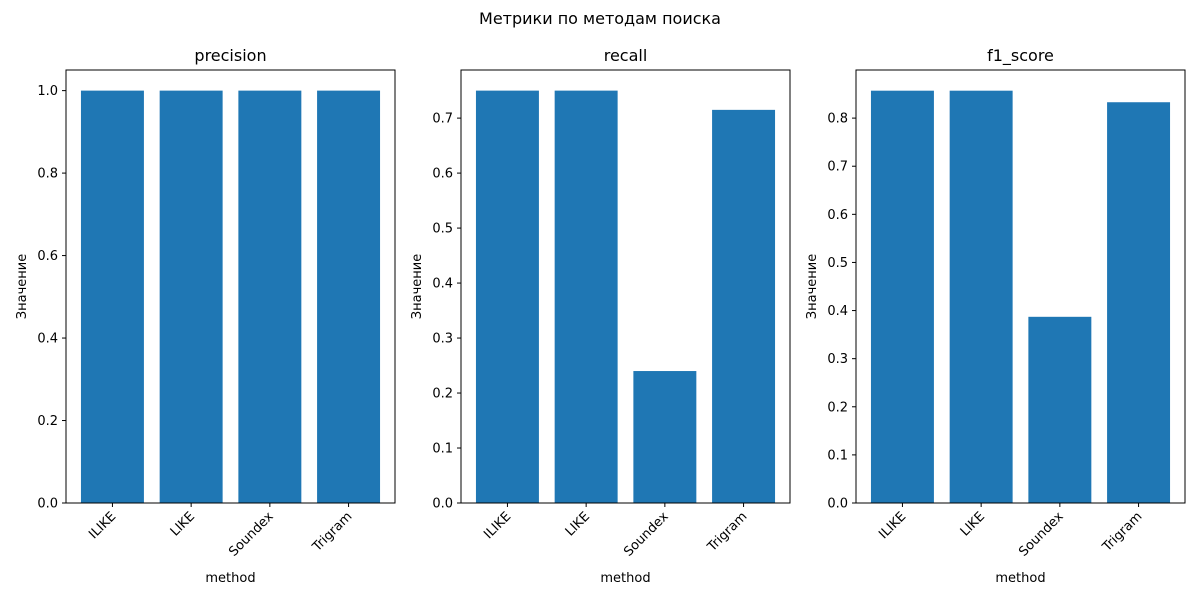 The image size is (1200, 600). Describe the element at coordinates (626, 55) in the screenshot. I see `subplot-title: recall` at that location.